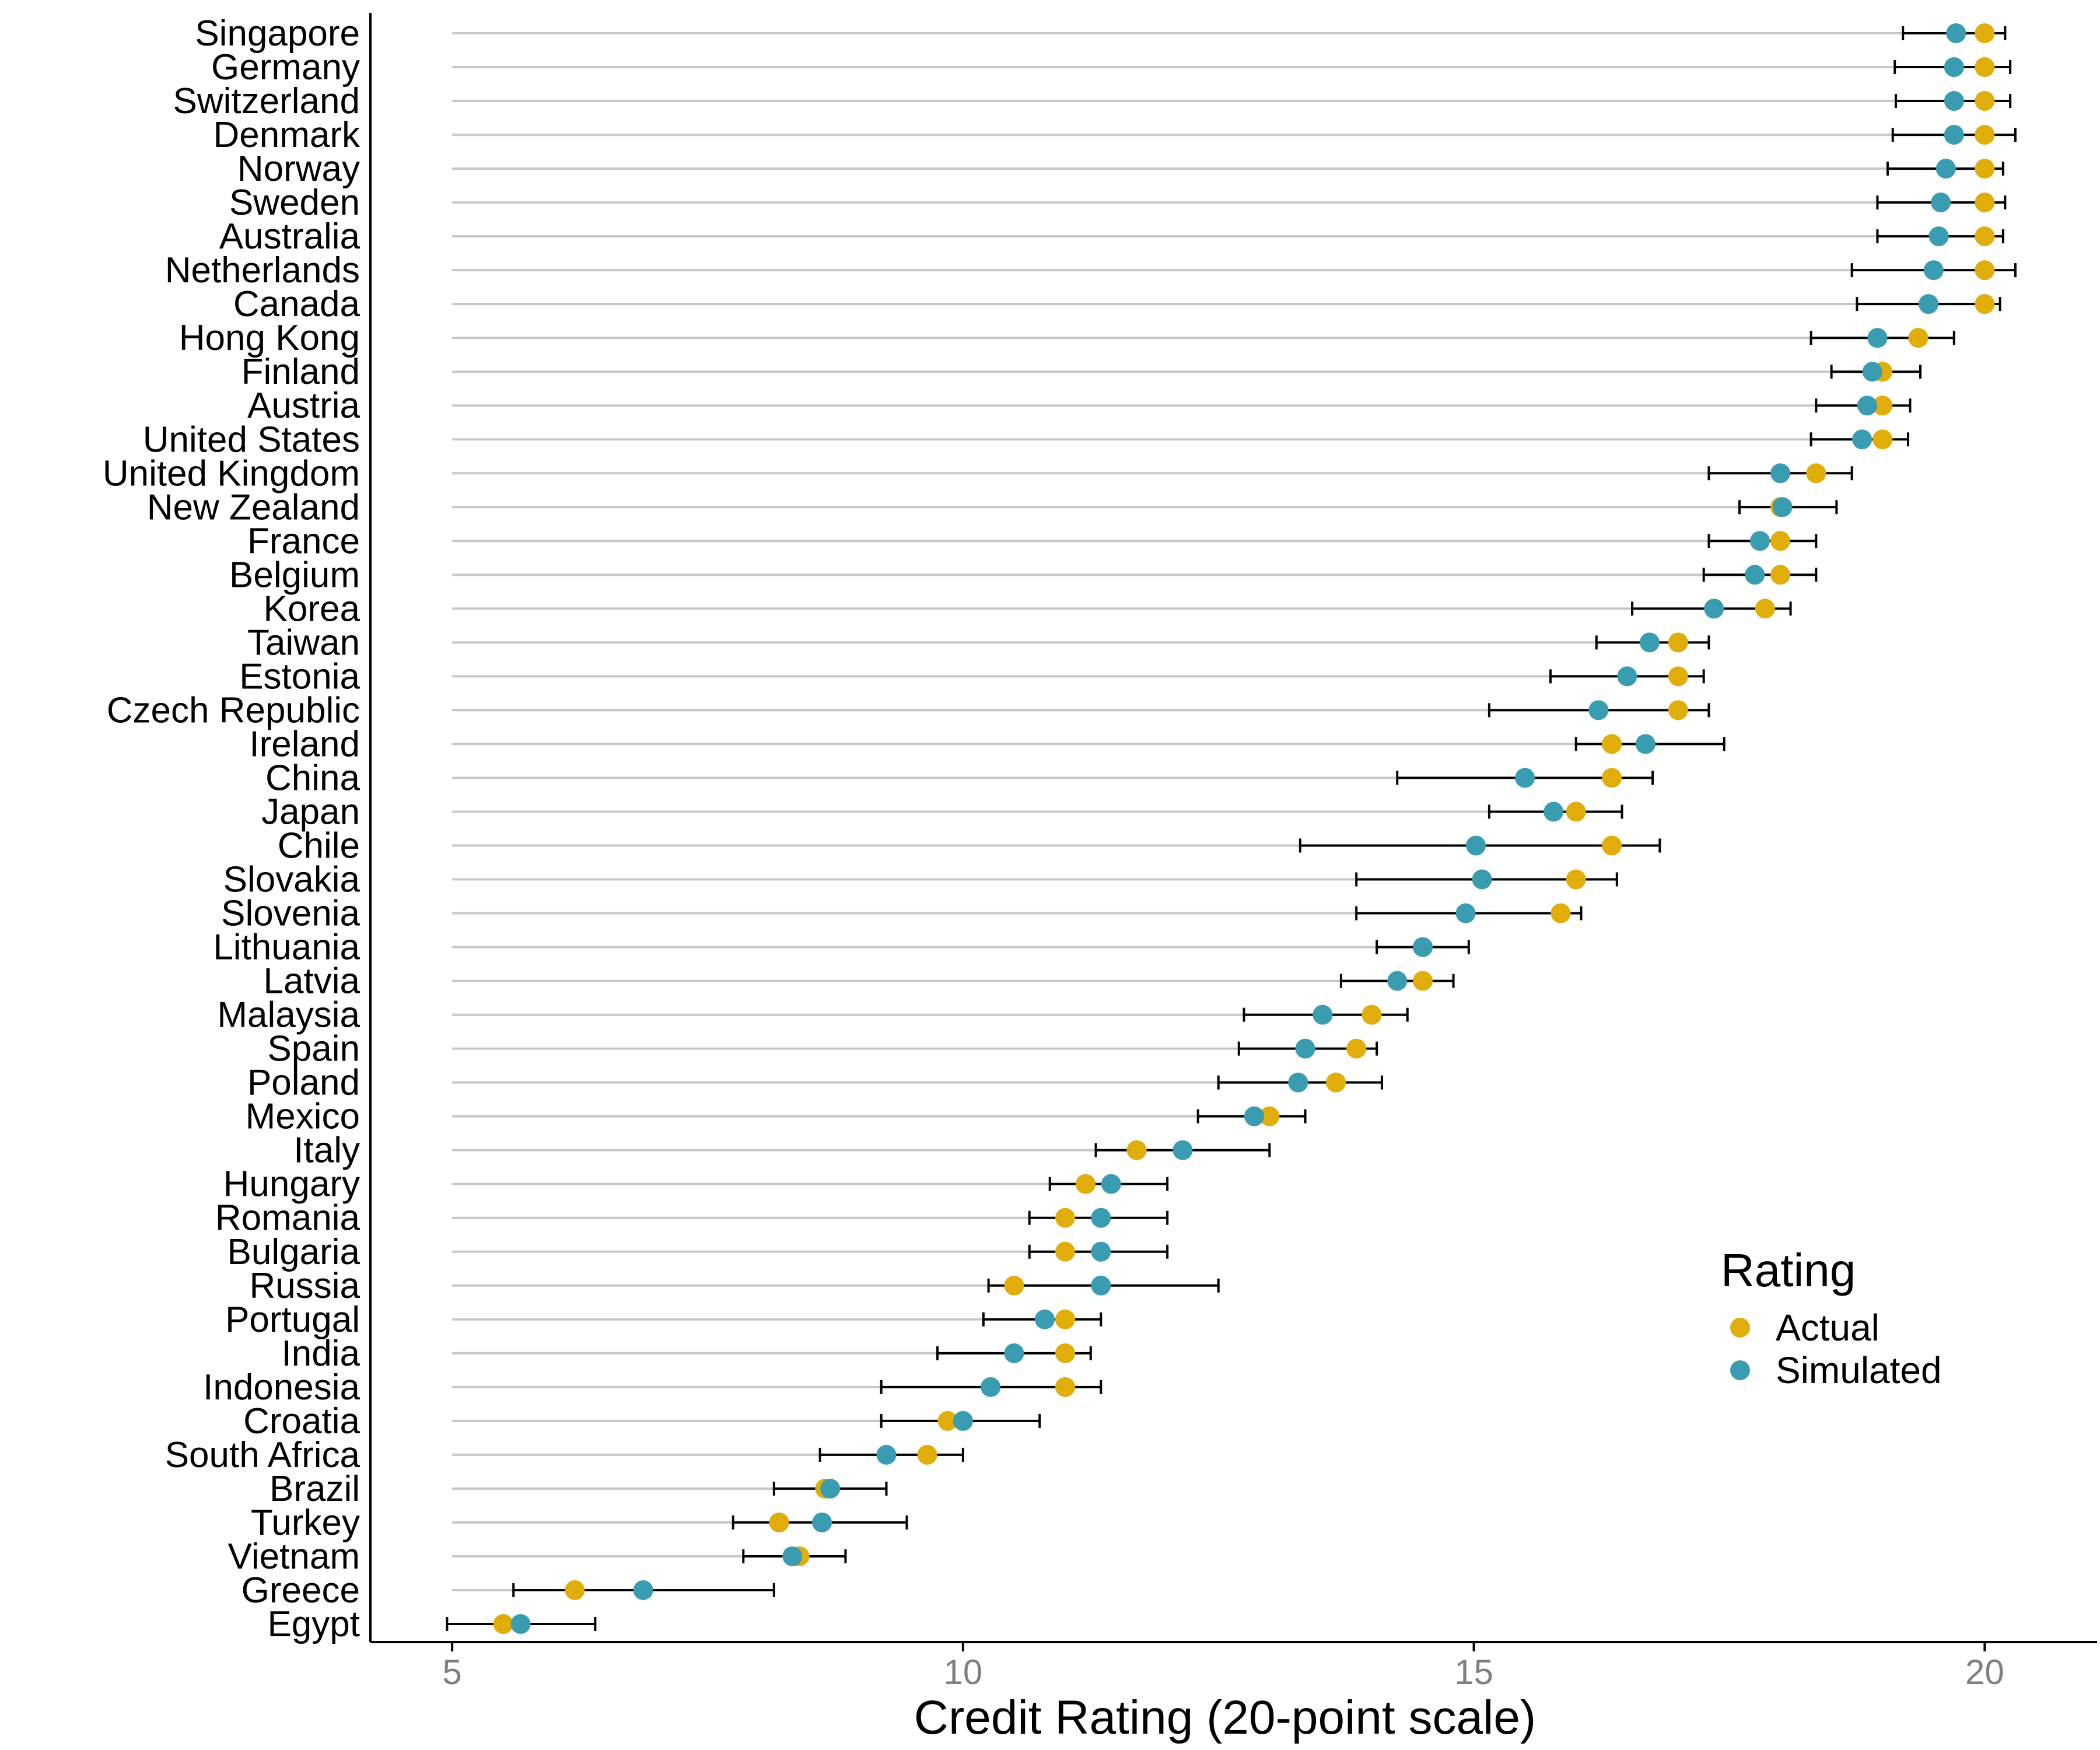  Describe the element at coordinates (321, 1354) in the screenshot. I see `country-label-india: India` at that location.